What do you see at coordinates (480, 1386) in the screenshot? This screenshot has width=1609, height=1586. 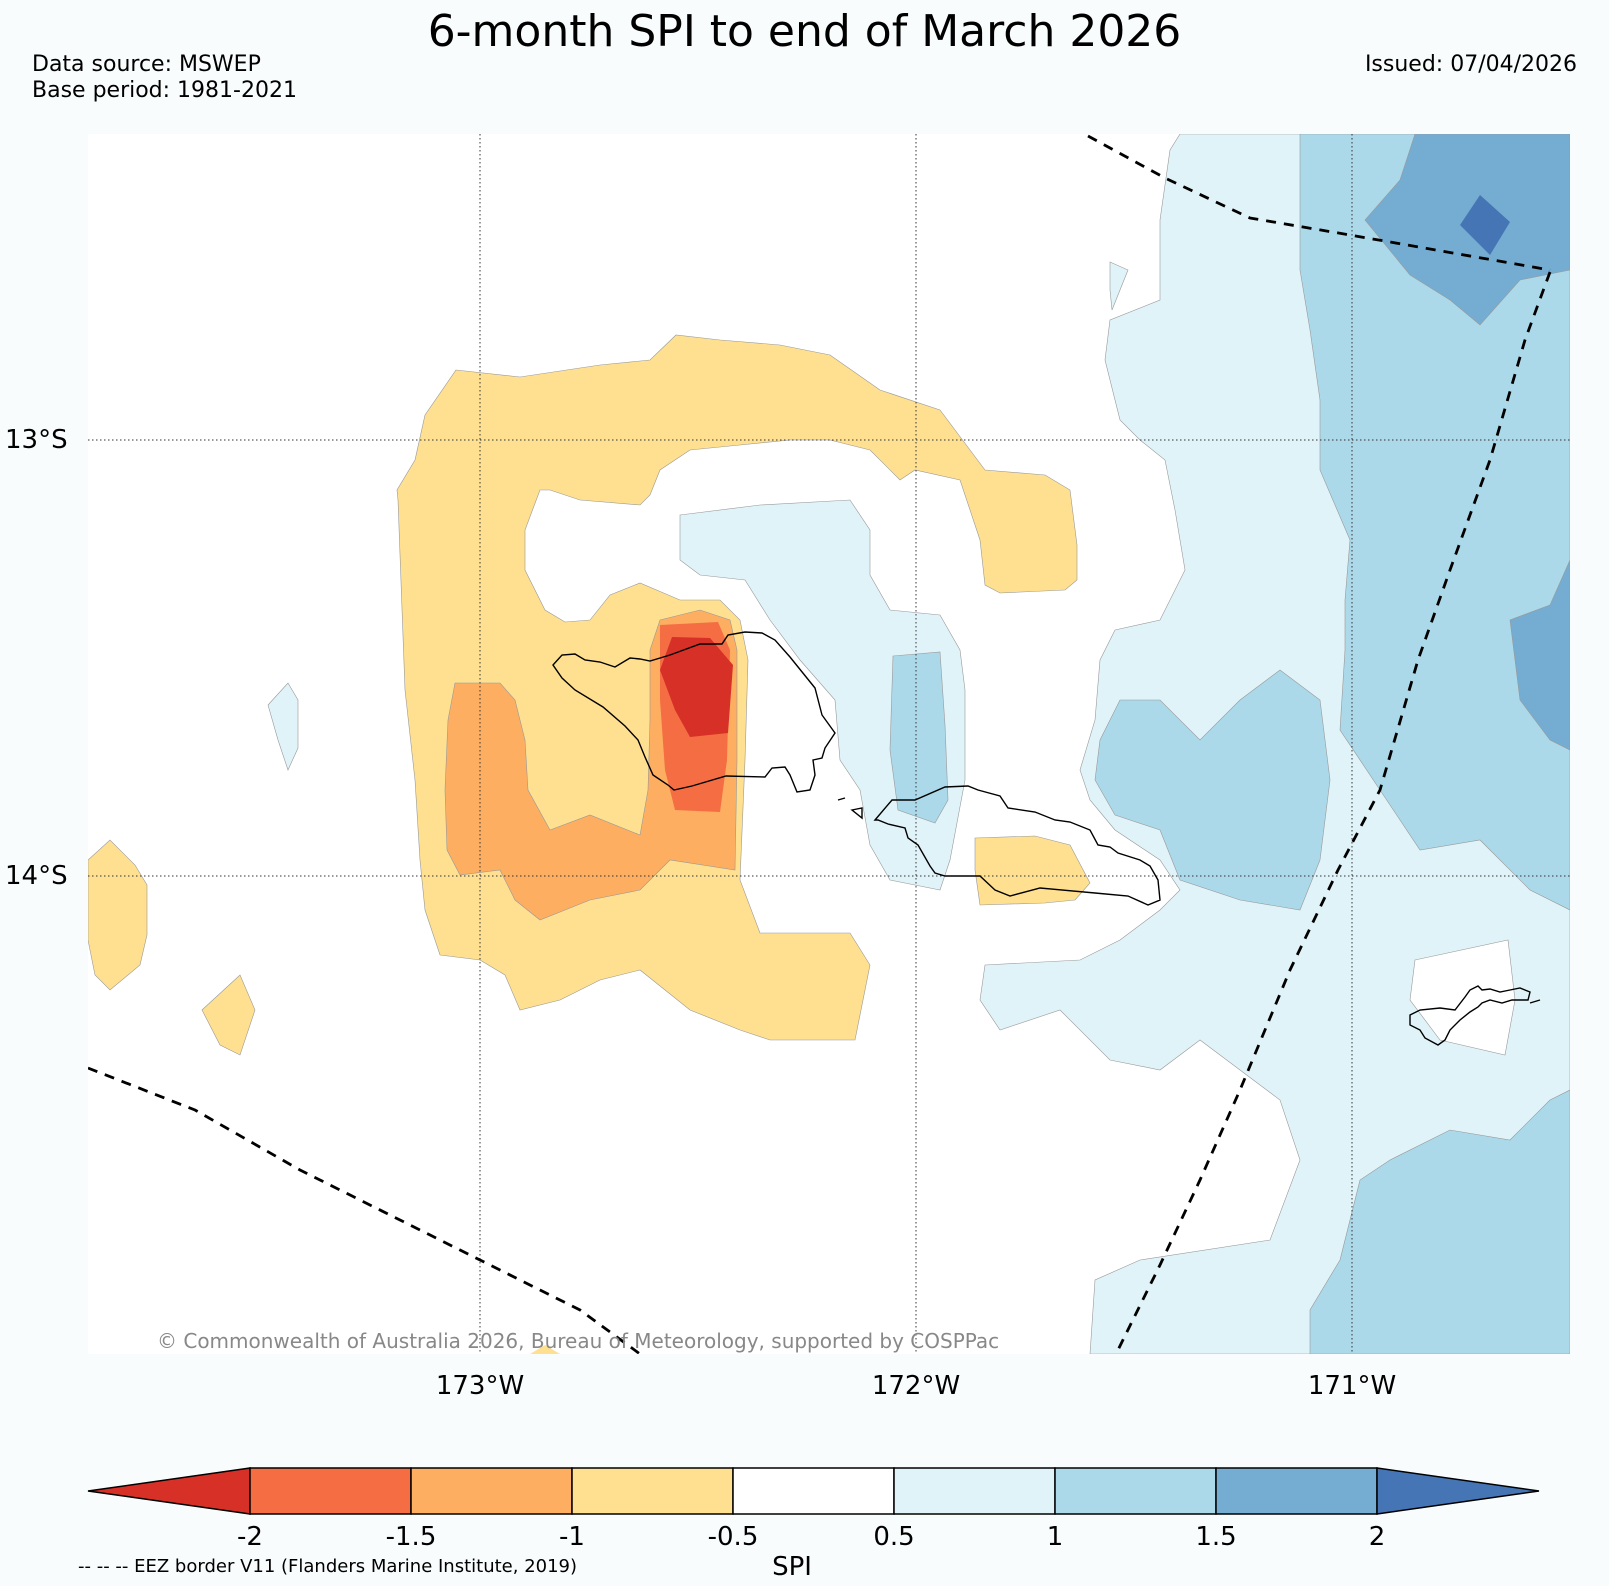 I see `lon-label-173w: 173°W` at bounding box center [480, 1386].